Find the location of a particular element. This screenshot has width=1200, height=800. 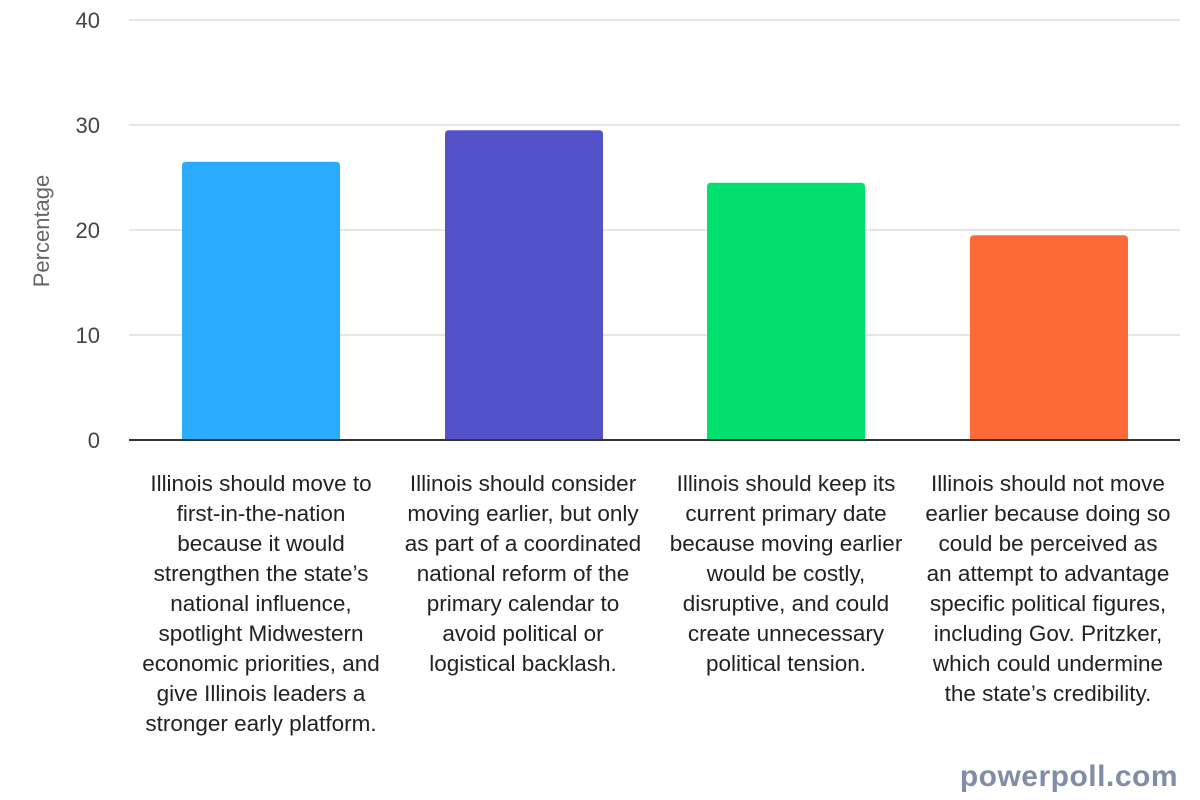

y-tick-label: 10 is located at coordinates (88, 335).